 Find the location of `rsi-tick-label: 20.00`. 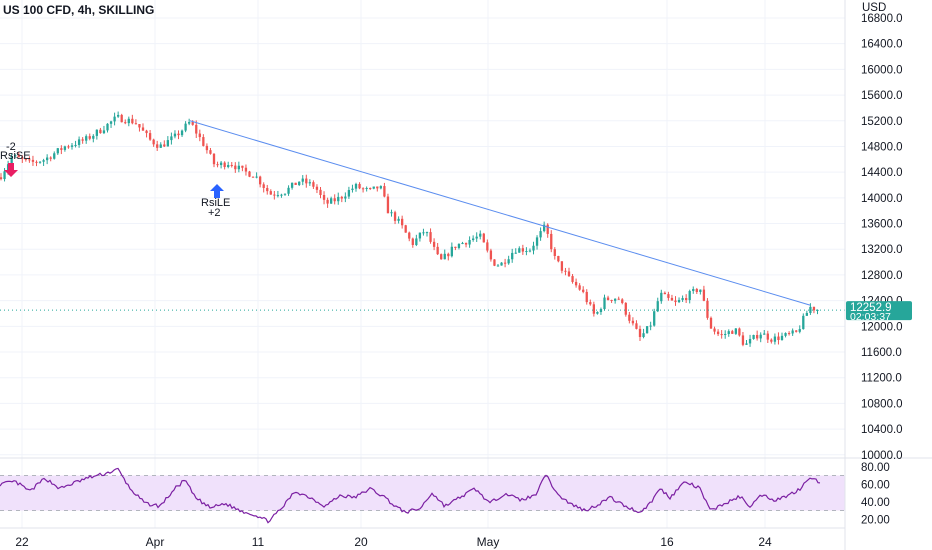

rsi-tick-label: 20.00 is located at coordinates (875, 520).